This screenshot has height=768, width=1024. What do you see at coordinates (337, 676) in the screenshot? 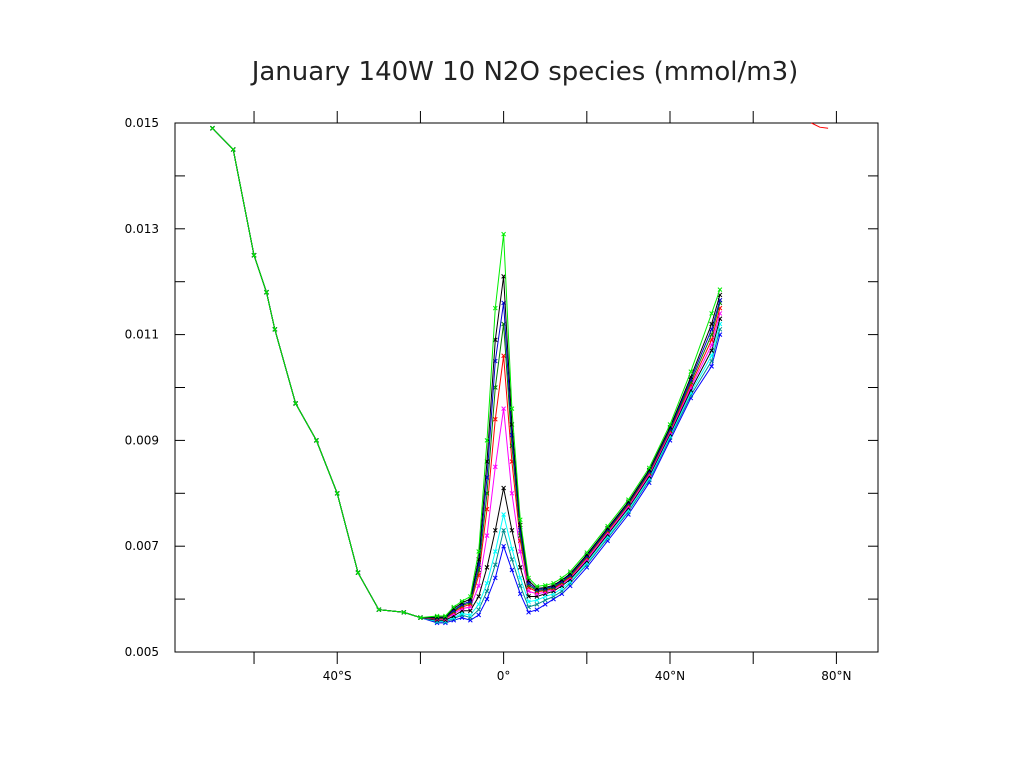
I see `x-tick-label: 40°S` at bounding box center [337, 676].